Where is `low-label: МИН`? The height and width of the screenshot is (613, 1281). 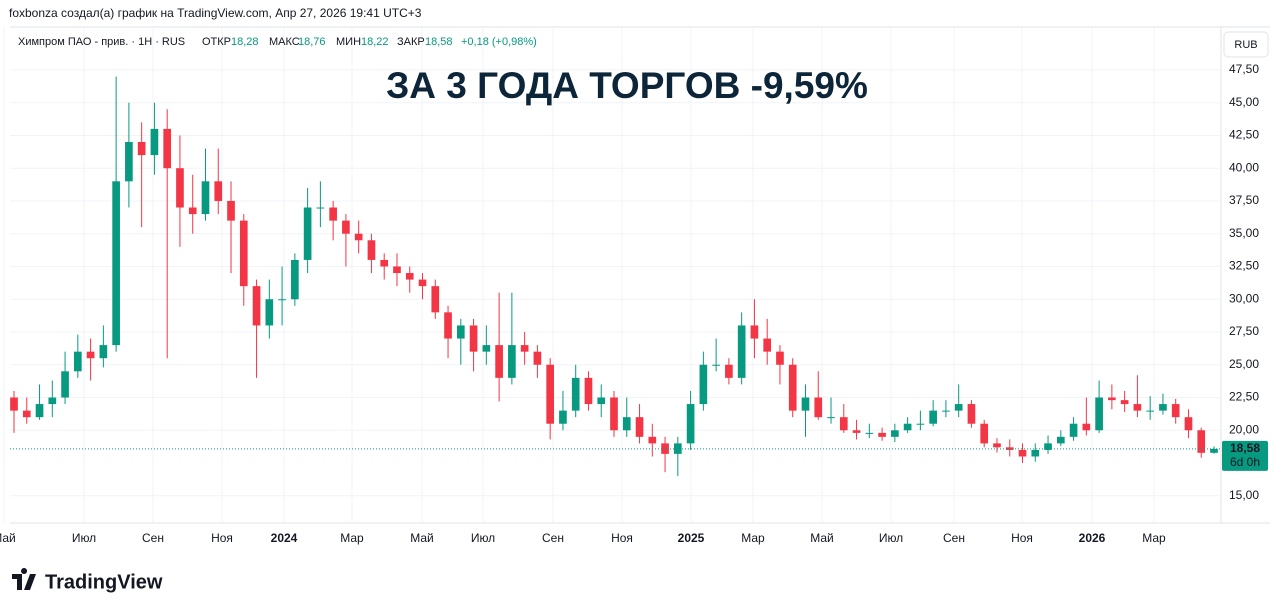 low-label: МИН is located at coordinates (348, 42).